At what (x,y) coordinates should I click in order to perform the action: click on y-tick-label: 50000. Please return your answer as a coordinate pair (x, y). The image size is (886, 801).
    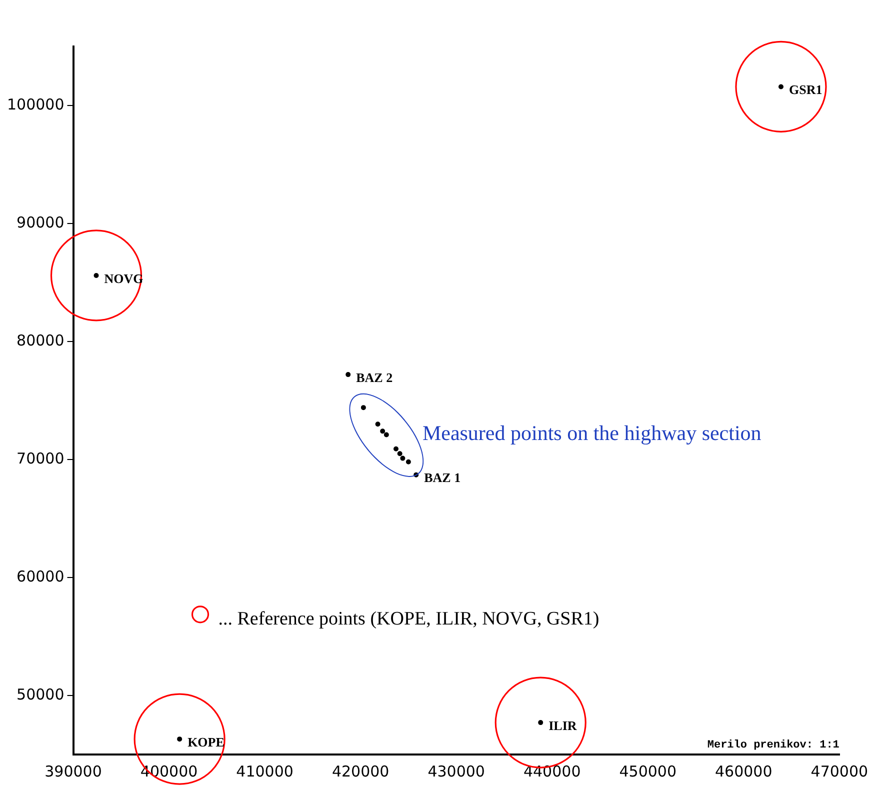
    Looking at the image, I should click on (40, 694).